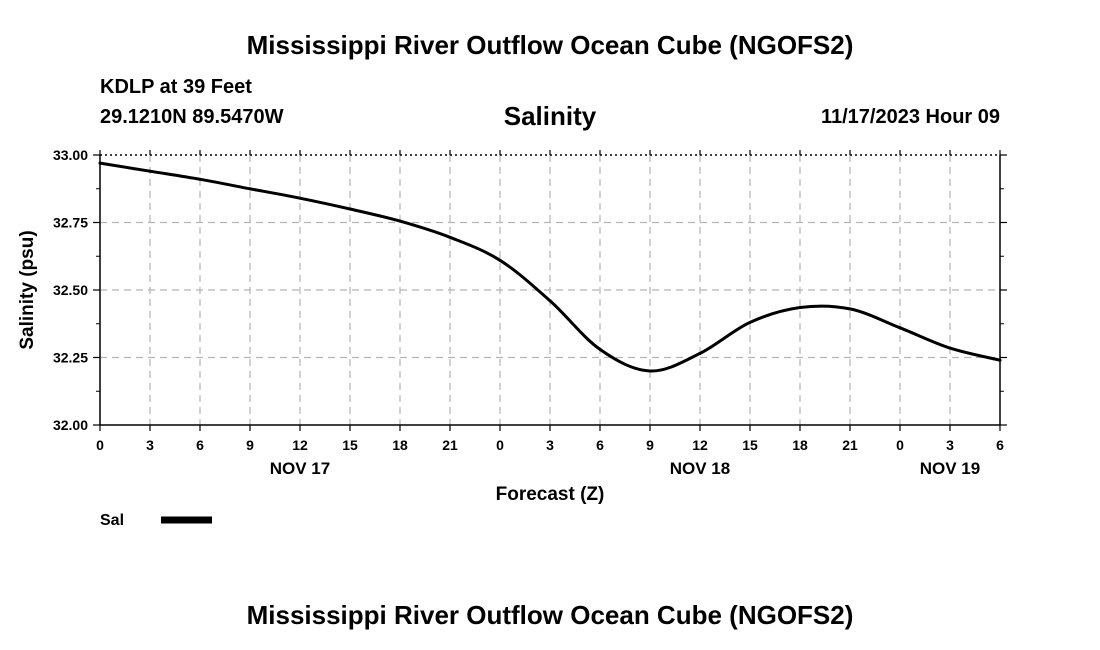 Image resolution: width=1100 pixels, height=650 pixels. I want to click on day-label: NOV 18, so click(700, 468).